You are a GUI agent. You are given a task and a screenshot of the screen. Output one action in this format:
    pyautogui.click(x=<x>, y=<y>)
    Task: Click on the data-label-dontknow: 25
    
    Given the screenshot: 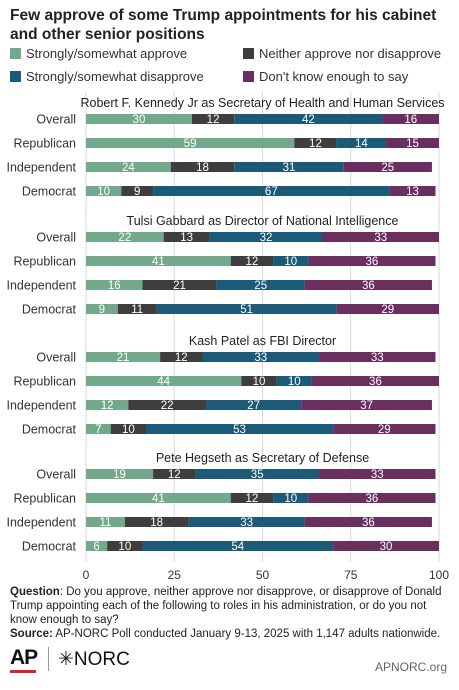 What is the action you would take?
    pyautogui.click(x=387, y=168)
    